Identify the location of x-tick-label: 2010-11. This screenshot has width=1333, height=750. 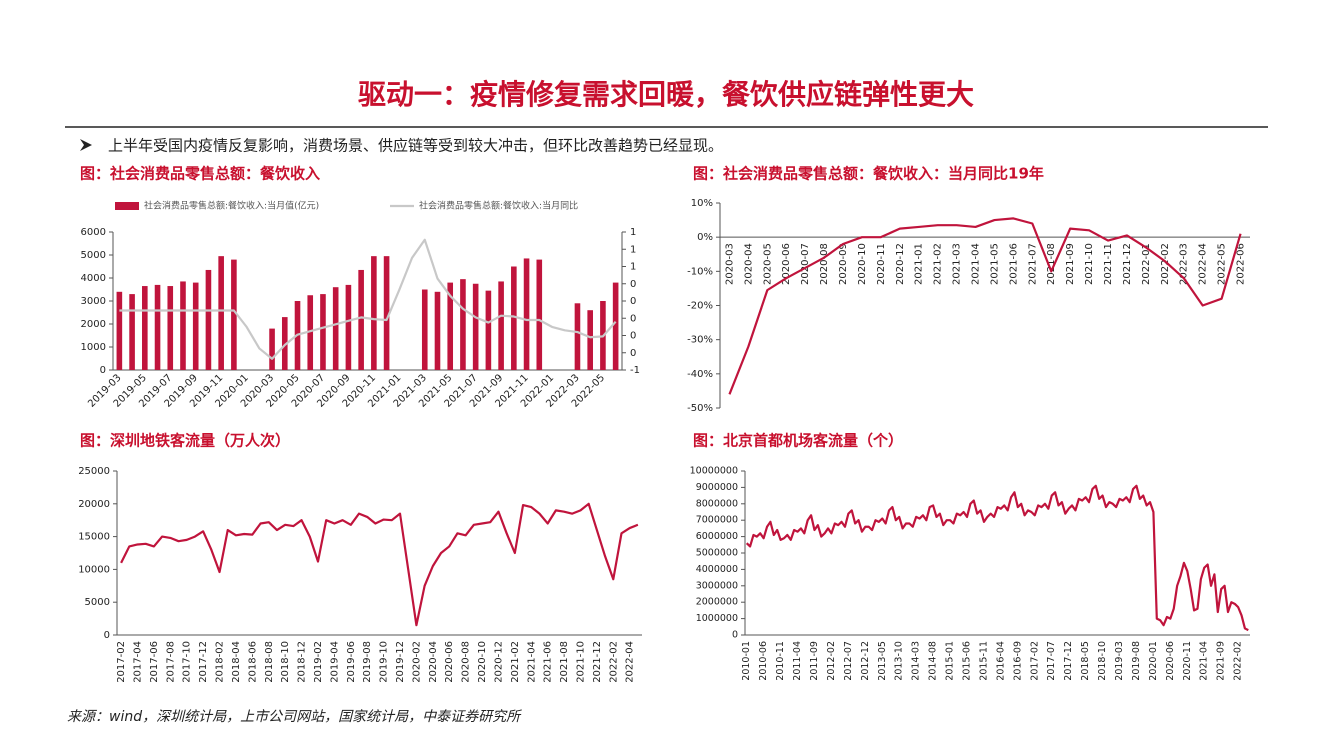
(780, 661).